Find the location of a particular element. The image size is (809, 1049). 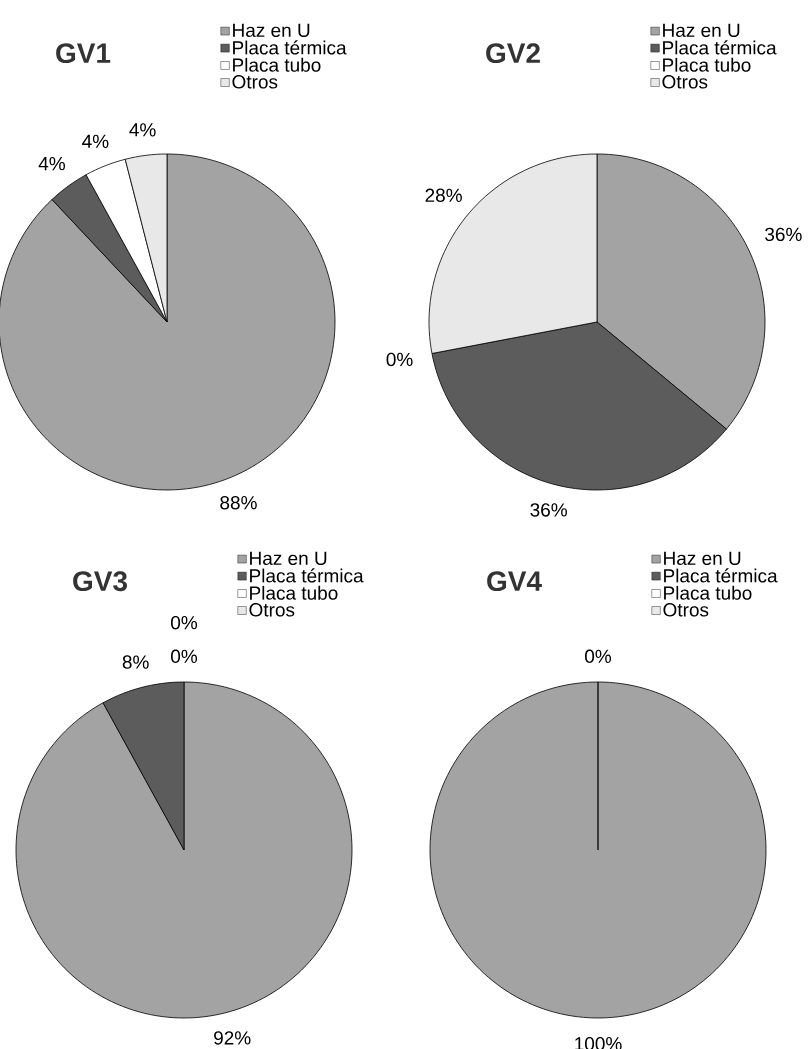

data-label: 8% is located at coordinates (135, 662).